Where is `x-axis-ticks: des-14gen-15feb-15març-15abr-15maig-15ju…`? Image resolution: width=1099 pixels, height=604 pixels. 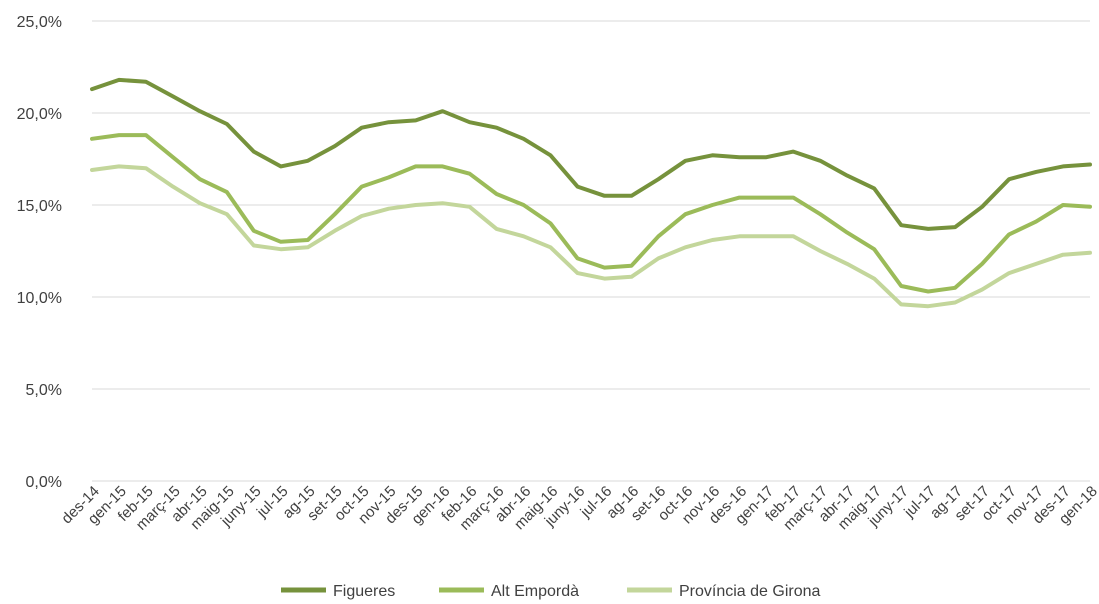 x-axis-ticks: des-14gen-15feb-15març-15abr-15maig-15ju… is located at coordinates (578, 508).